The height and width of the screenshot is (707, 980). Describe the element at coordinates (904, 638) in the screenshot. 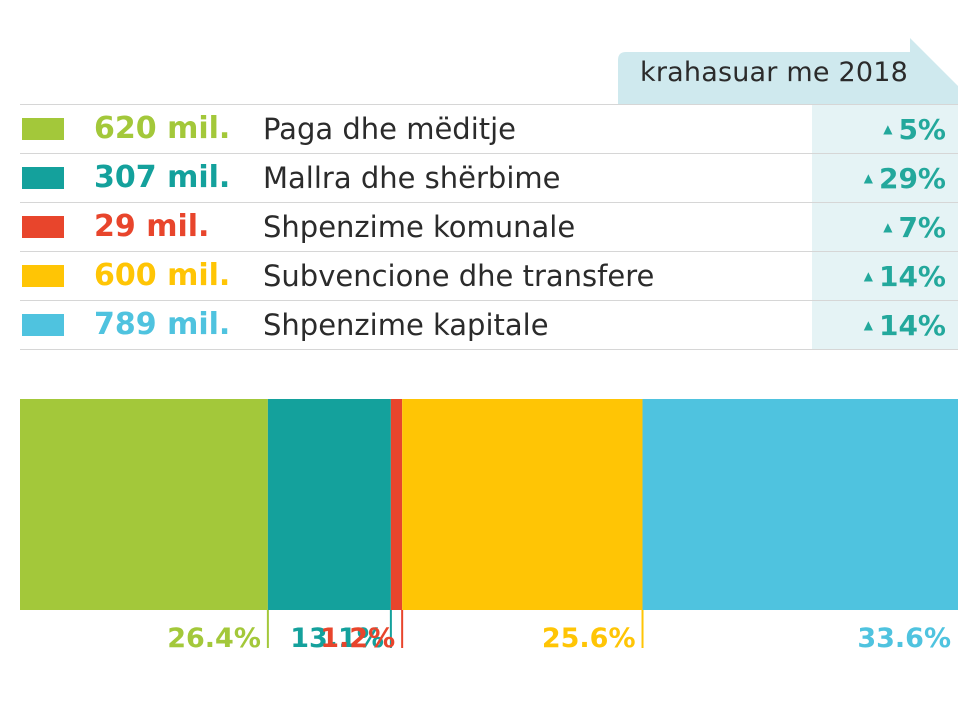

I see `share-label: 33.6%` at that location.